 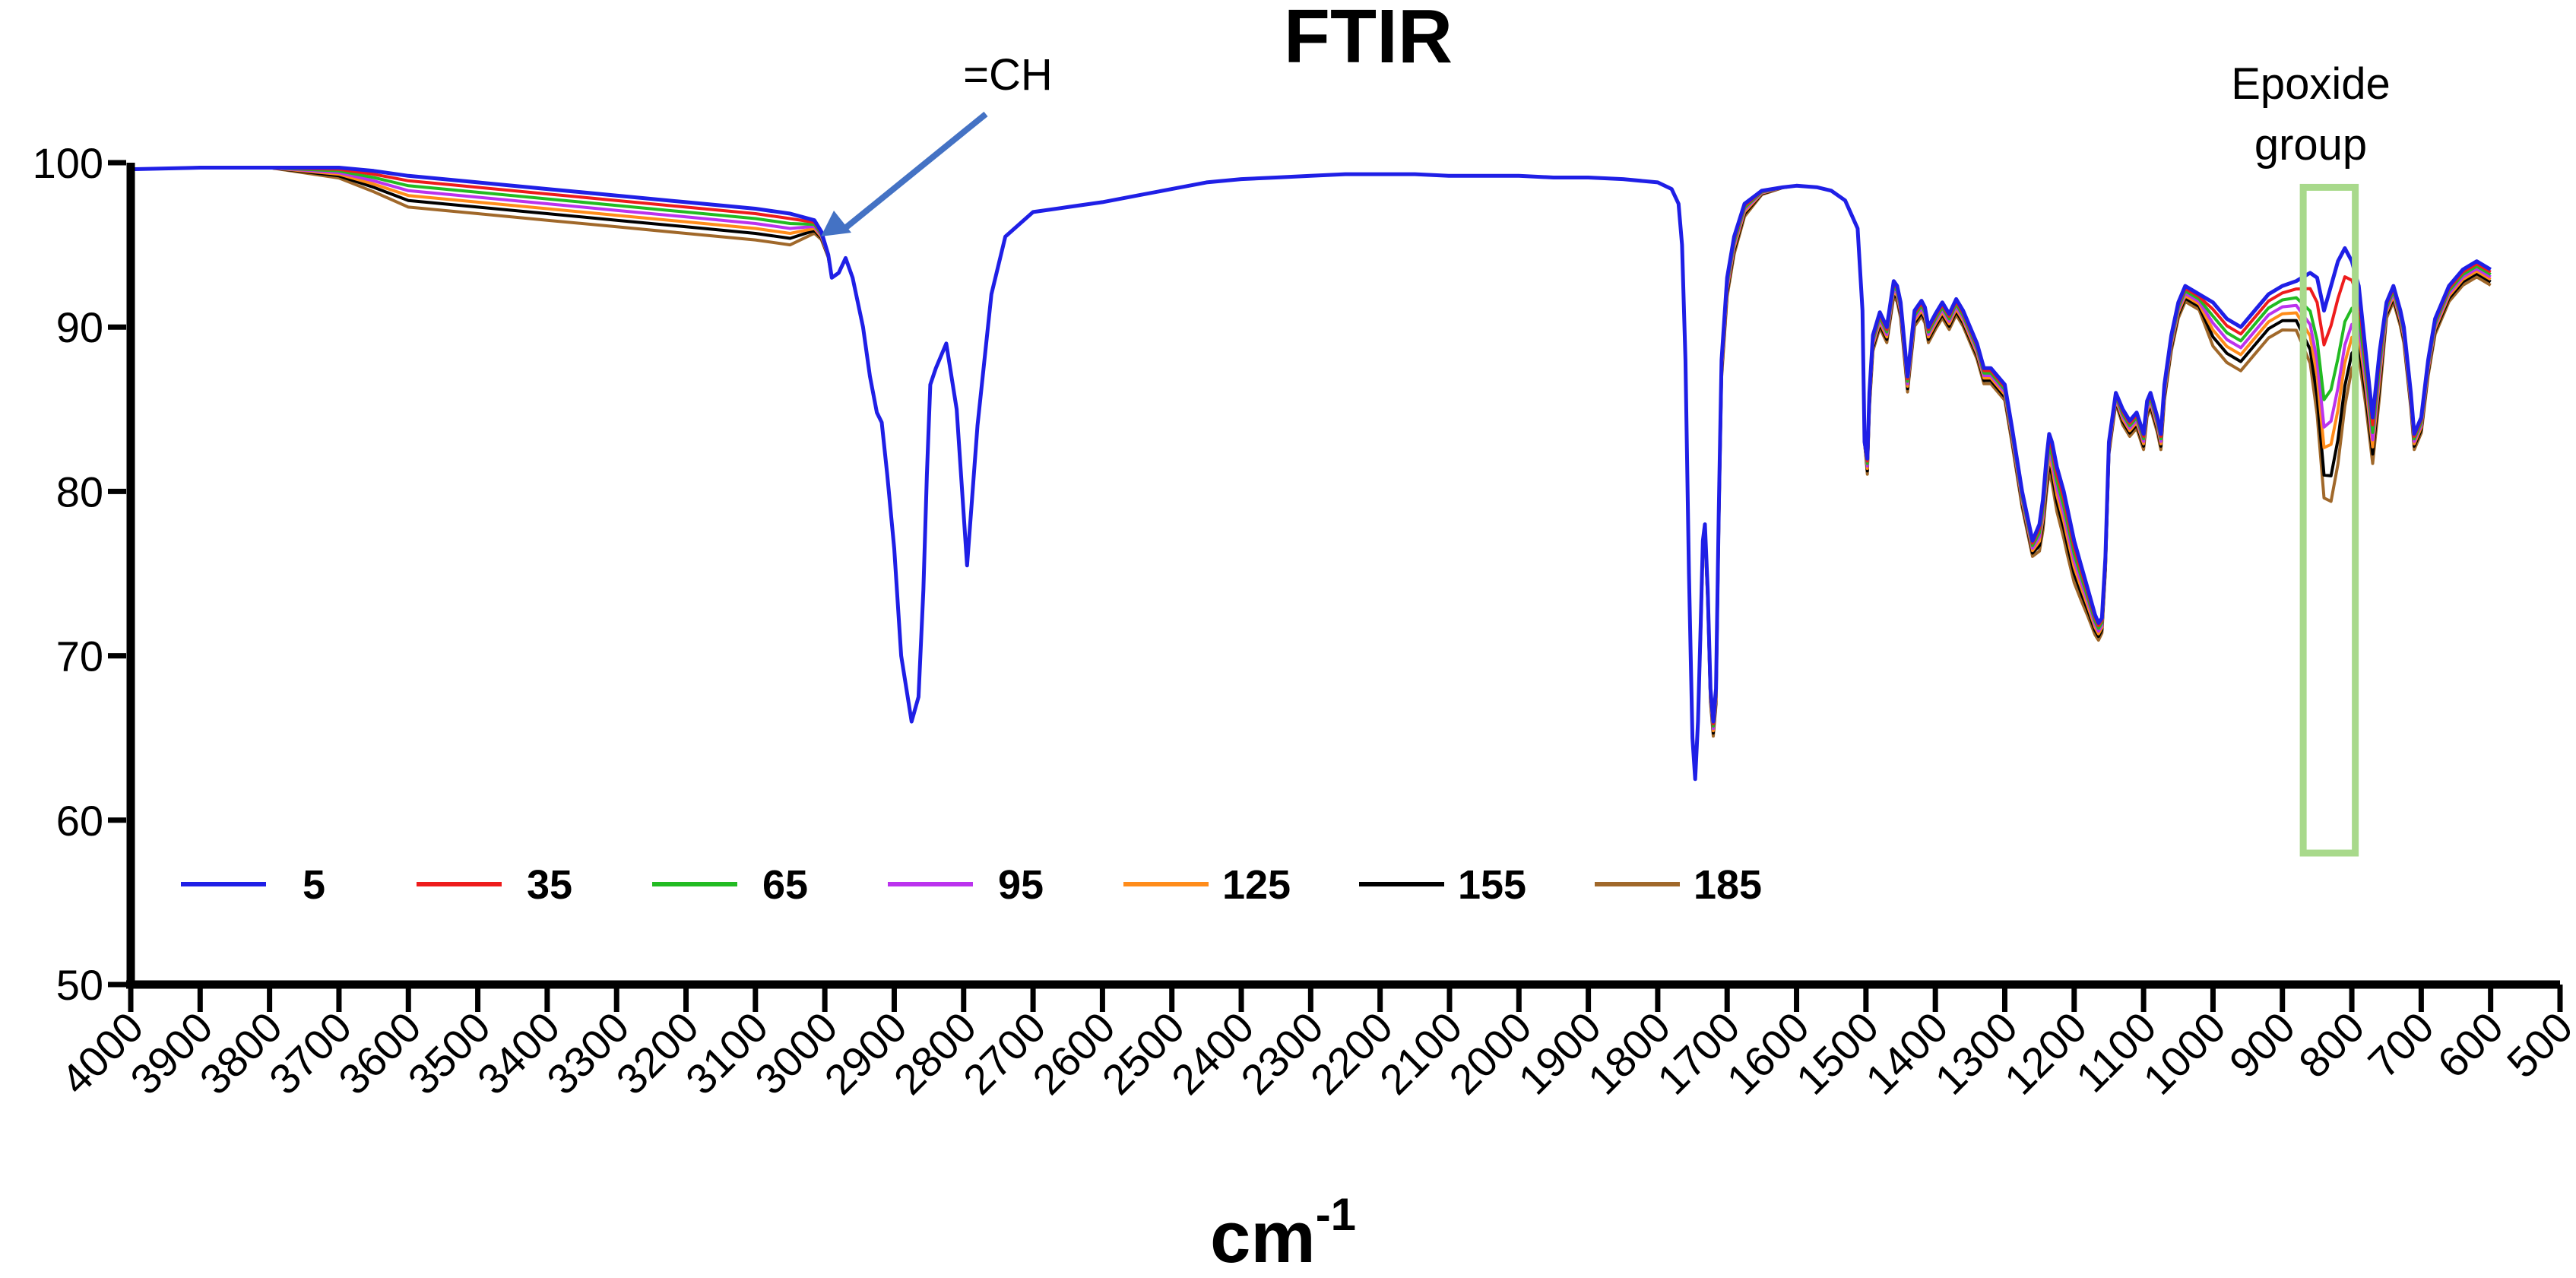 What do you see at coordinates (2310, 145) in the screenshot?
I see `epoxide-label-line2: group` at bounding box center [2310, 145].